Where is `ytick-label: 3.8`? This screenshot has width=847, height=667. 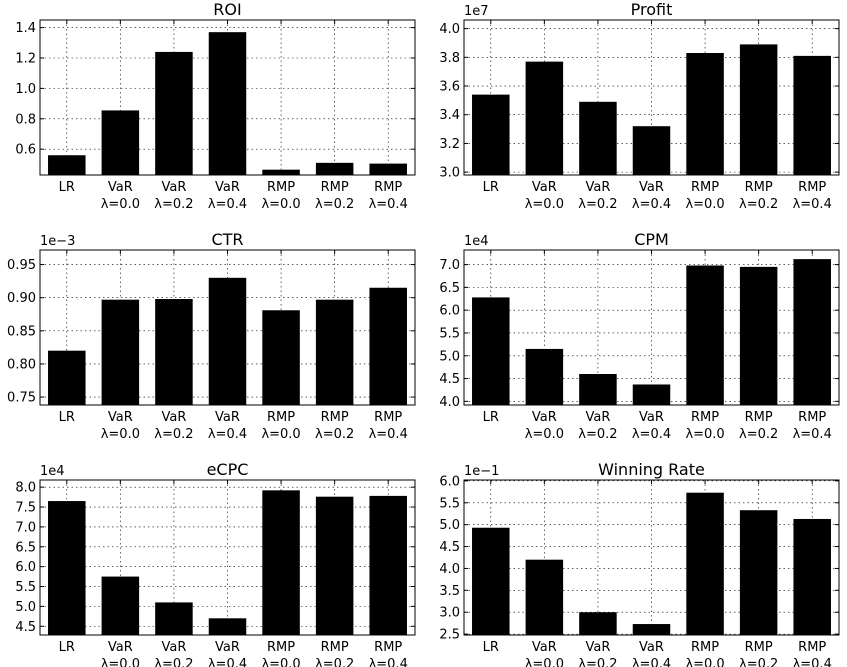 ytick-label: 3.8 is located at coordinates (449, 58).